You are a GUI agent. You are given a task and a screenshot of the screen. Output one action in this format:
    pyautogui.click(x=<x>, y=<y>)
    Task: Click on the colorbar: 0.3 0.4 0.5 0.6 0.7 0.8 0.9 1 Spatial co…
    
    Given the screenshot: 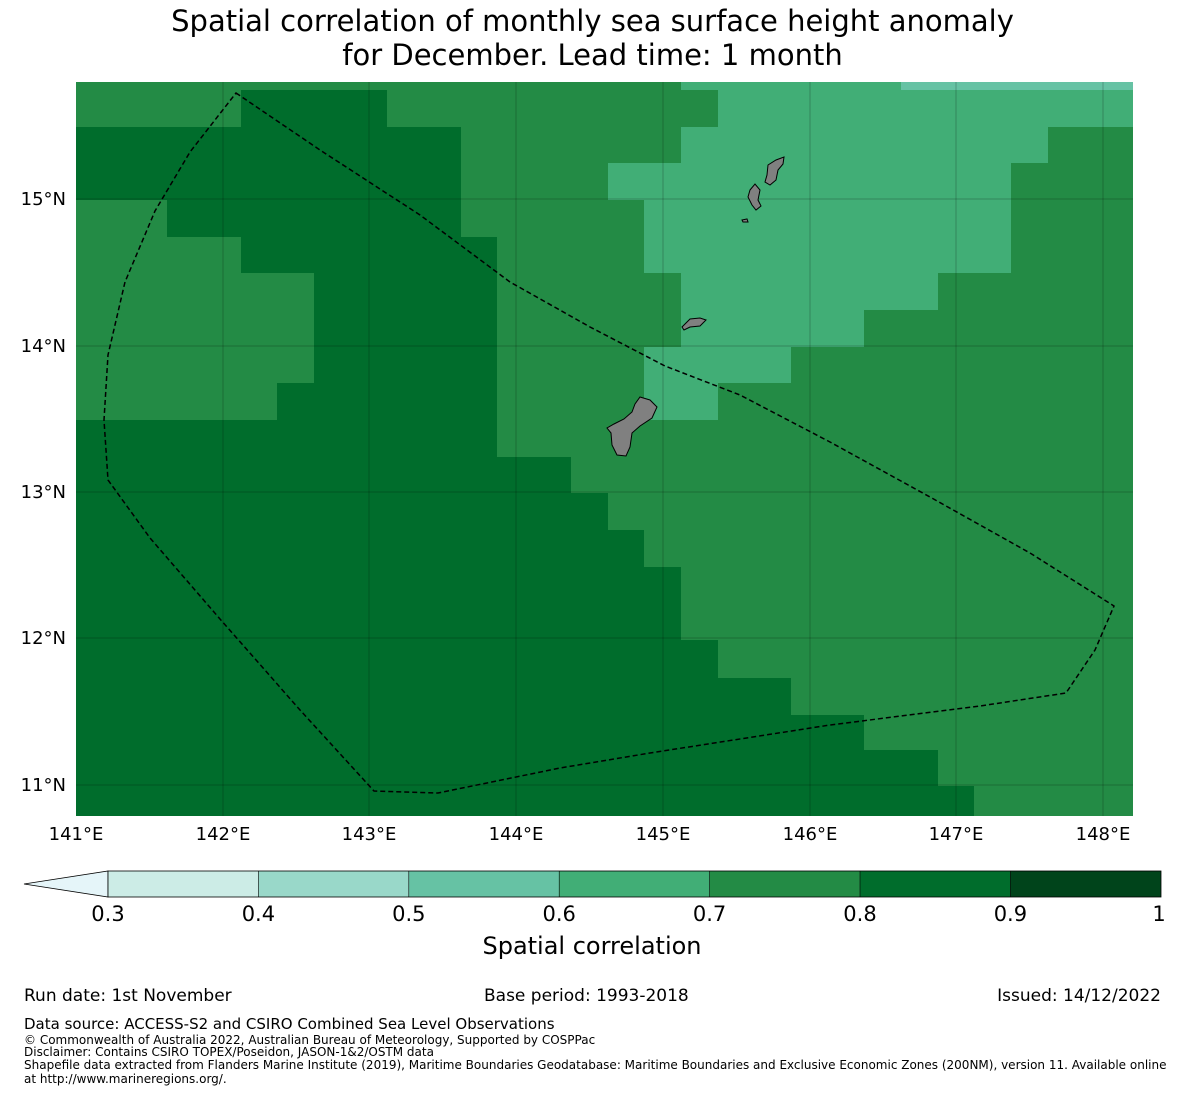 What is the action you would take?
    pyautogui.click(x=594, y=915)
    